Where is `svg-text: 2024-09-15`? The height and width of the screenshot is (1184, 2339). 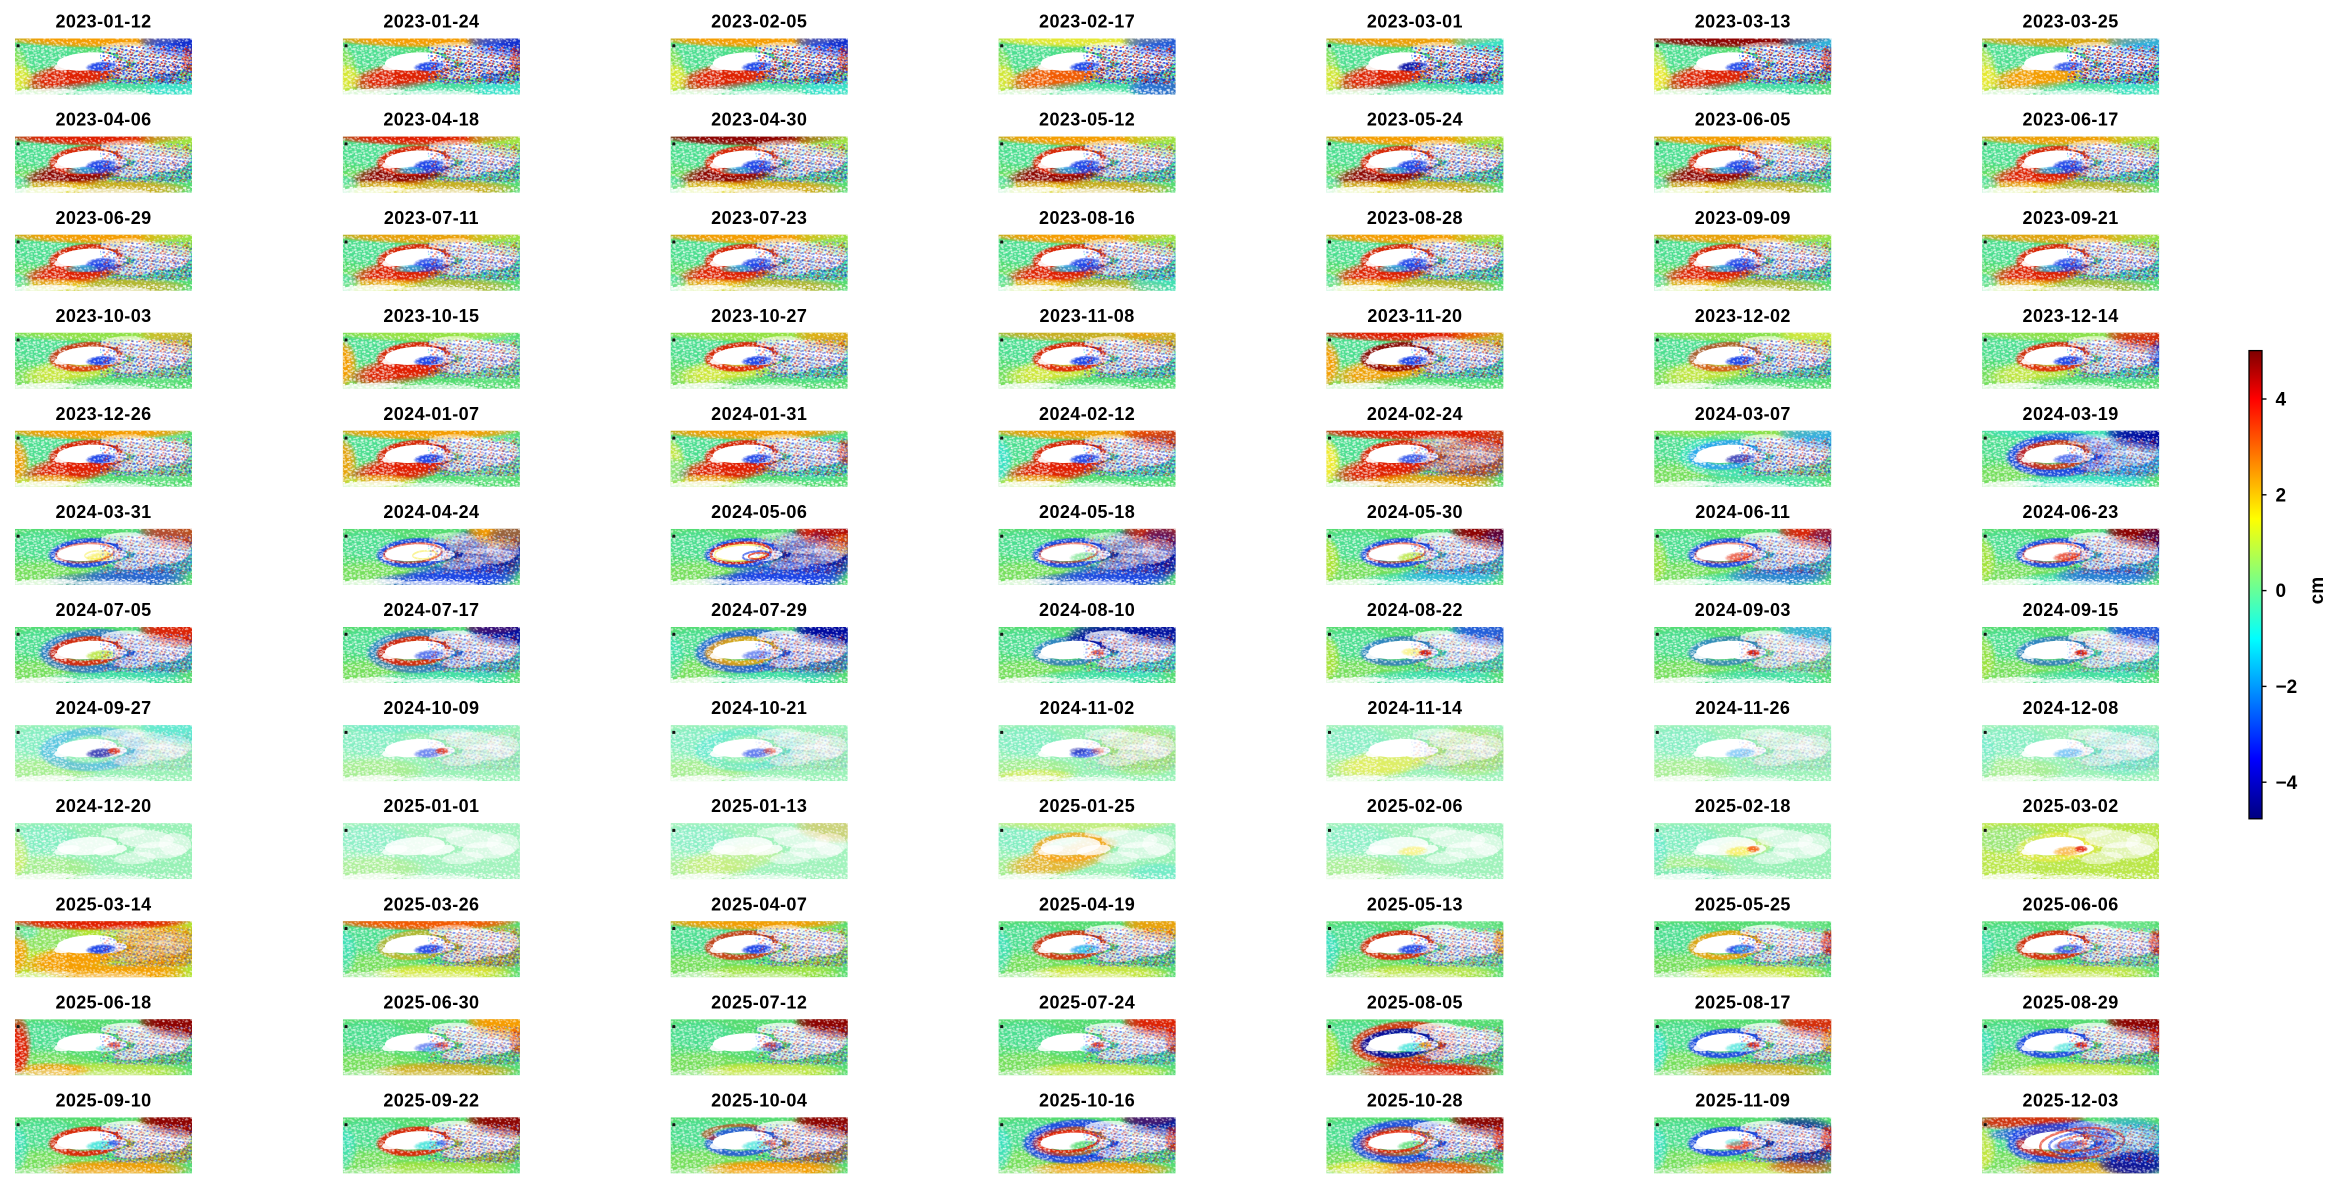
svg-text: 2024-09-15 is located at coordinates (2071, 610).